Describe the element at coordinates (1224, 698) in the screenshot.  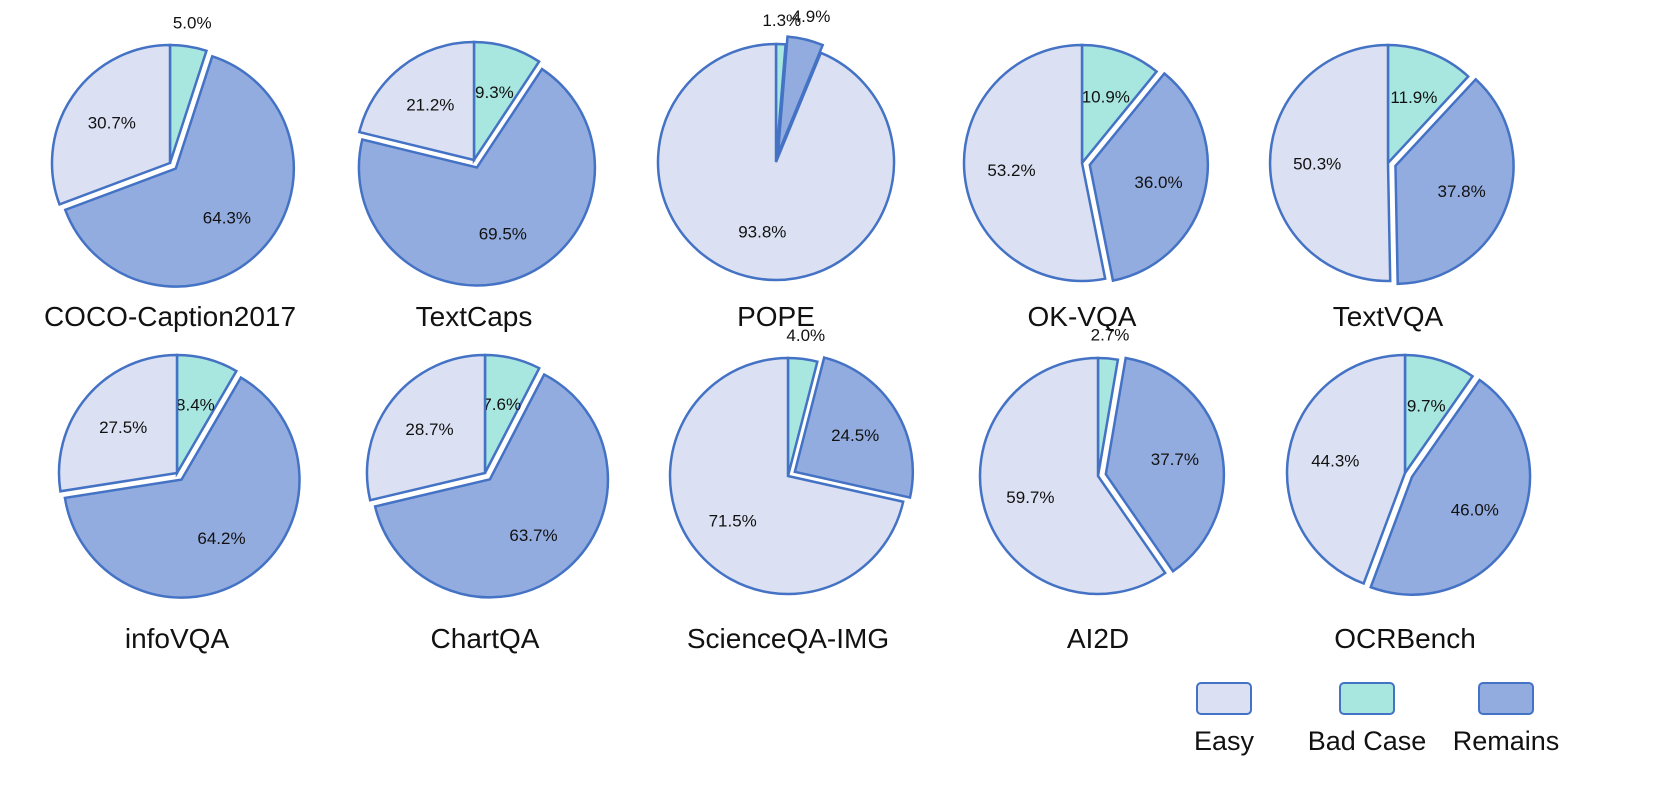
I see `legend-swatch-easy` at that location.